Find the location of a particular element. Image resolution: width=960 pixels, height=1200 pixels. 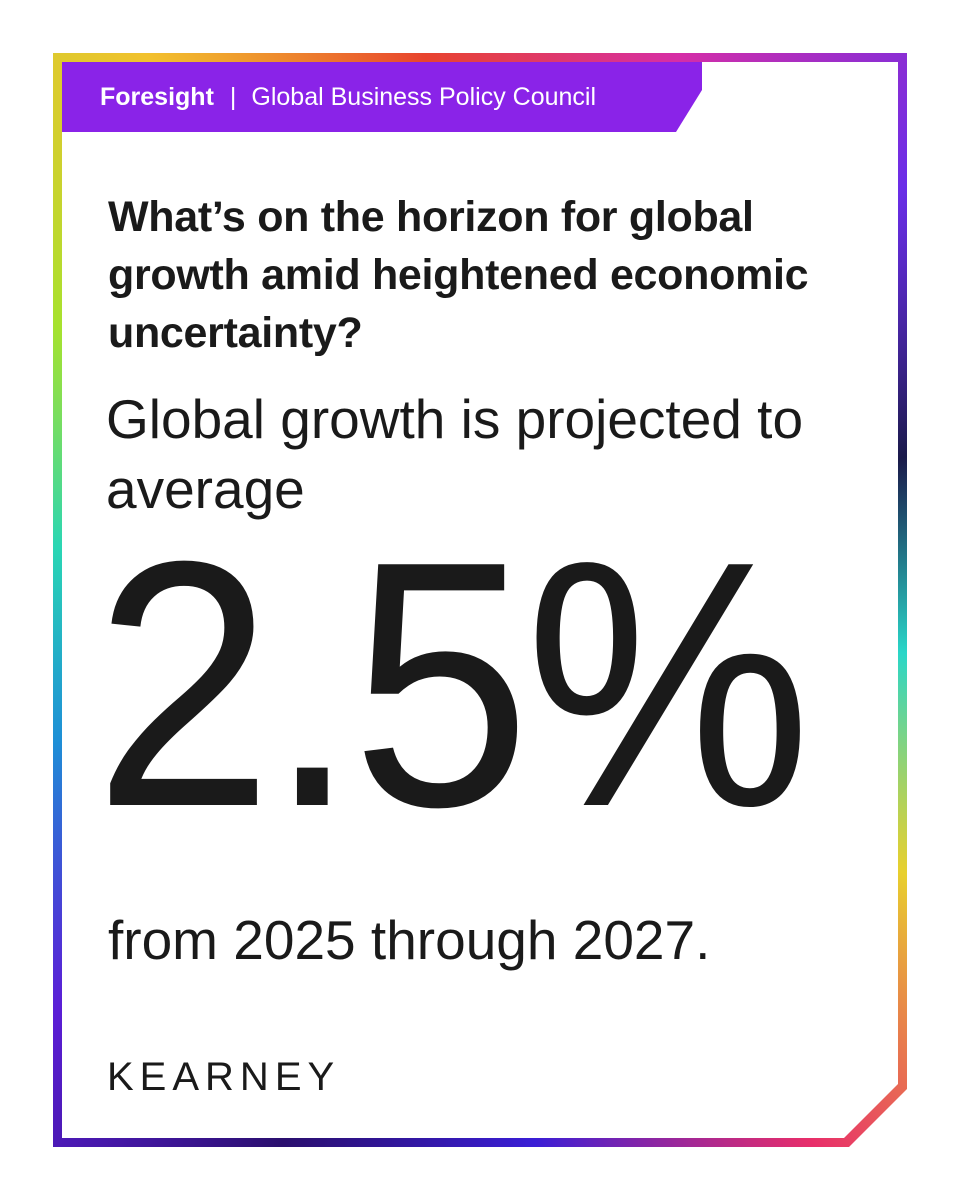

kearney-logo: KEARNEY is located at coordinates (224, 1077).